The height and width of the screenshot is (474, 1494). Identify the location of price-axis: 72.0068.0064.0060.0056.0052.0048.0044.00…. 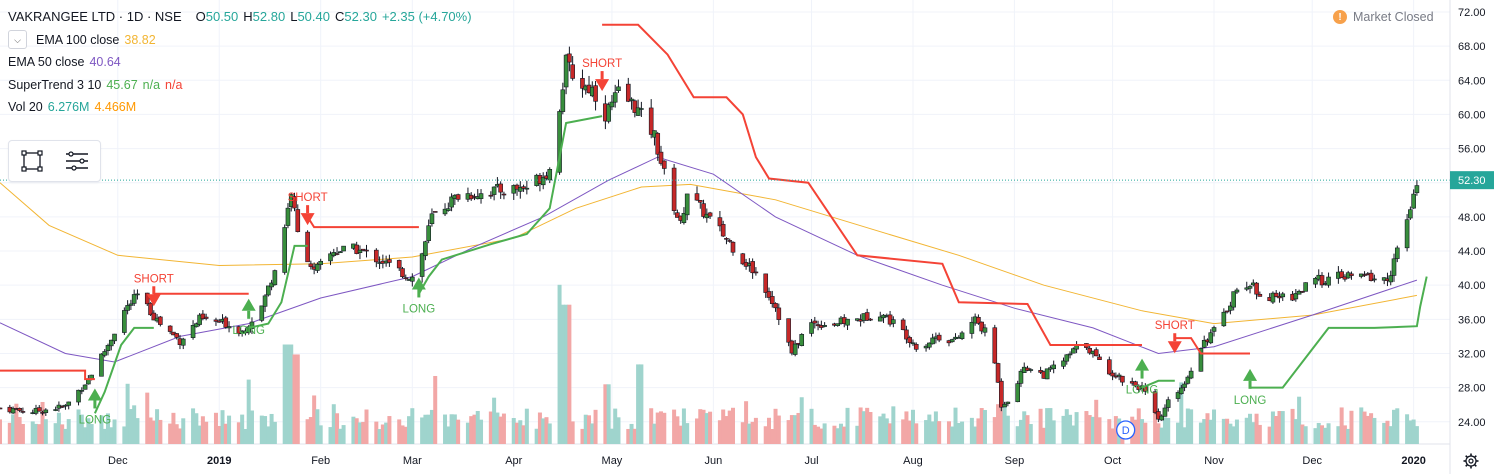
(1471, 237).